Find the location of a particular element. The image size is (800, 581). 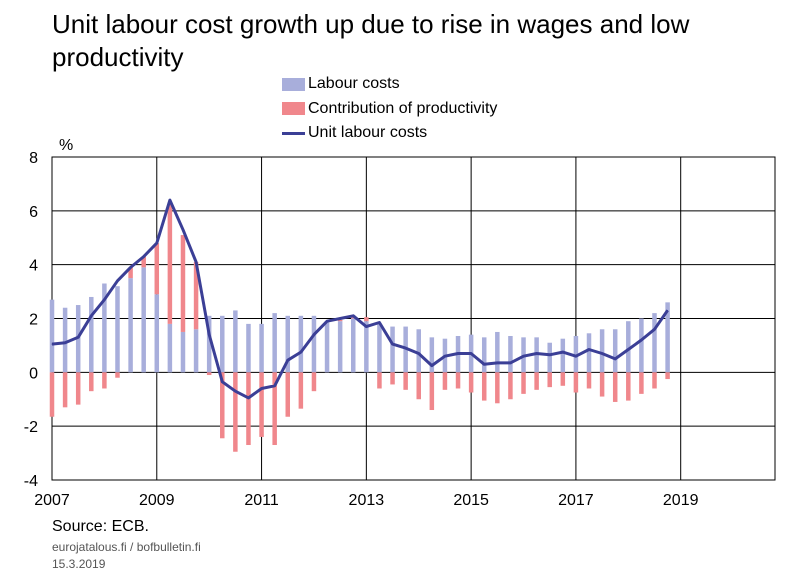

legend-item-ulc: Unit labour costs is located at coordinates (389, 133).